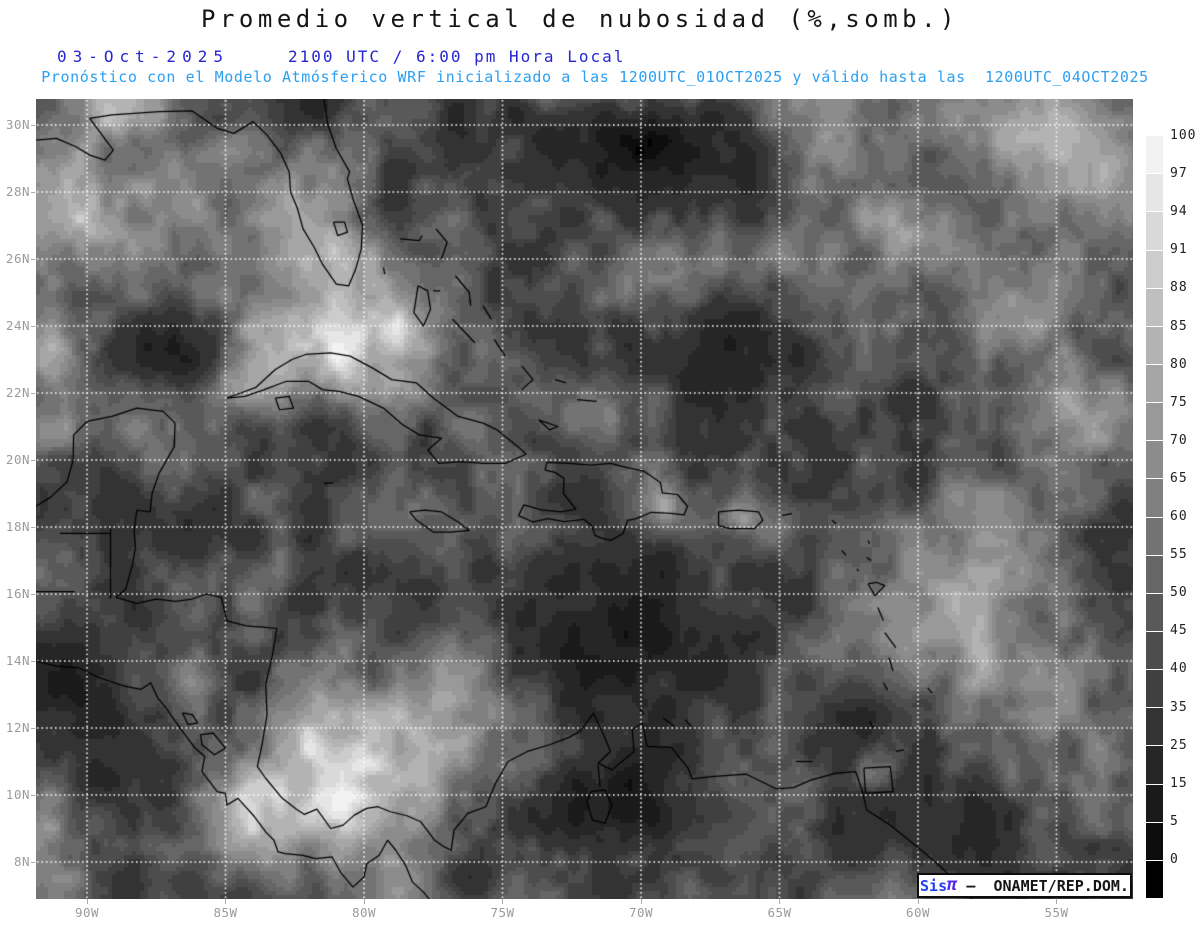  Describe the element at coordinates (1179, 364) in the screenshot. I see `colorbar-label: 80` at that location.